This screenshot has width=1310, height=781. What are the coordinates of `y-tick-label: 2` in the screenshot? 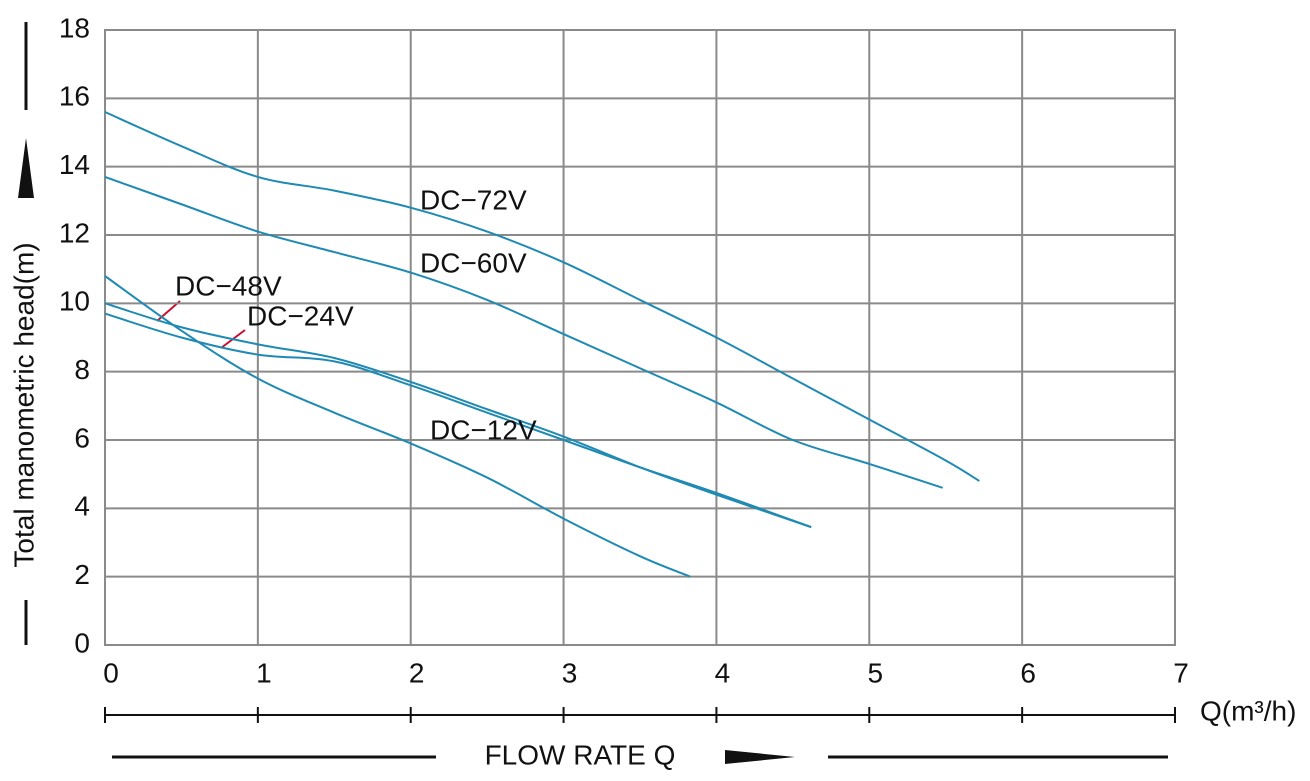 It's located at (82, 574).